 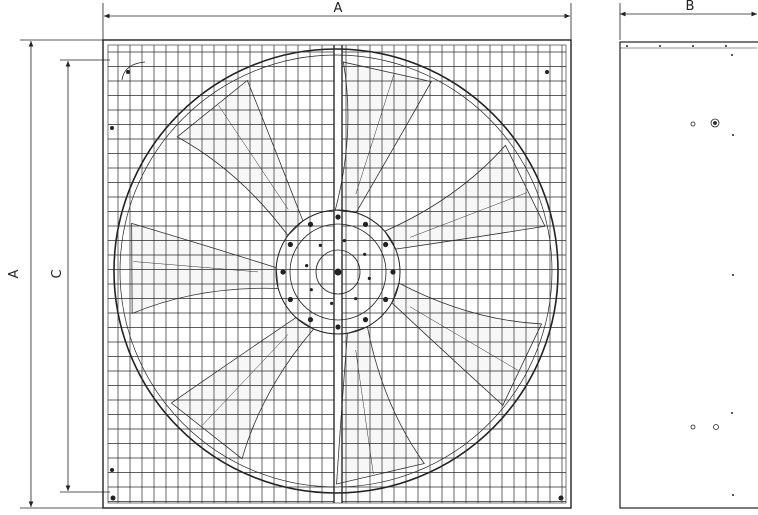 I want to click on motor-mount-holes, so click(x=705, y=274).